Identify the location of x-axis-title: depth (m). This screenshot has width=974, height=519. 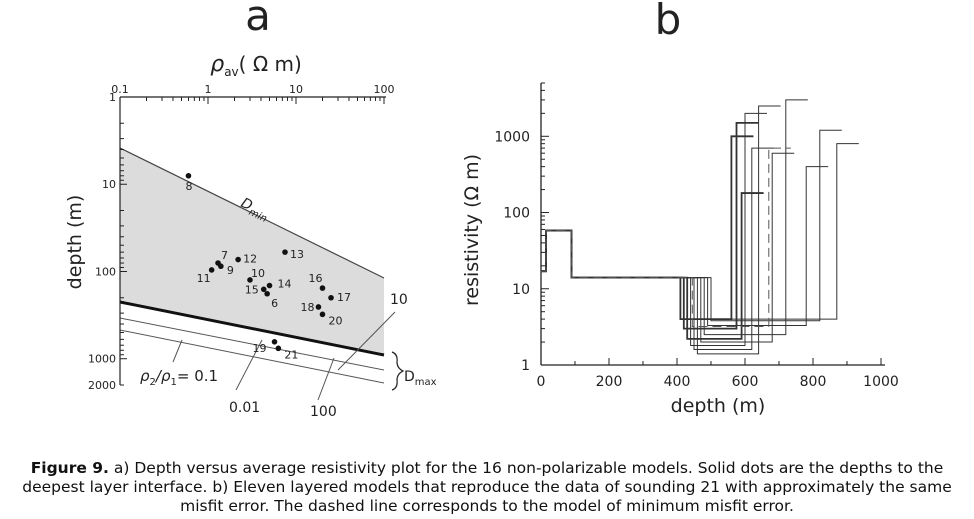
(718, 406).